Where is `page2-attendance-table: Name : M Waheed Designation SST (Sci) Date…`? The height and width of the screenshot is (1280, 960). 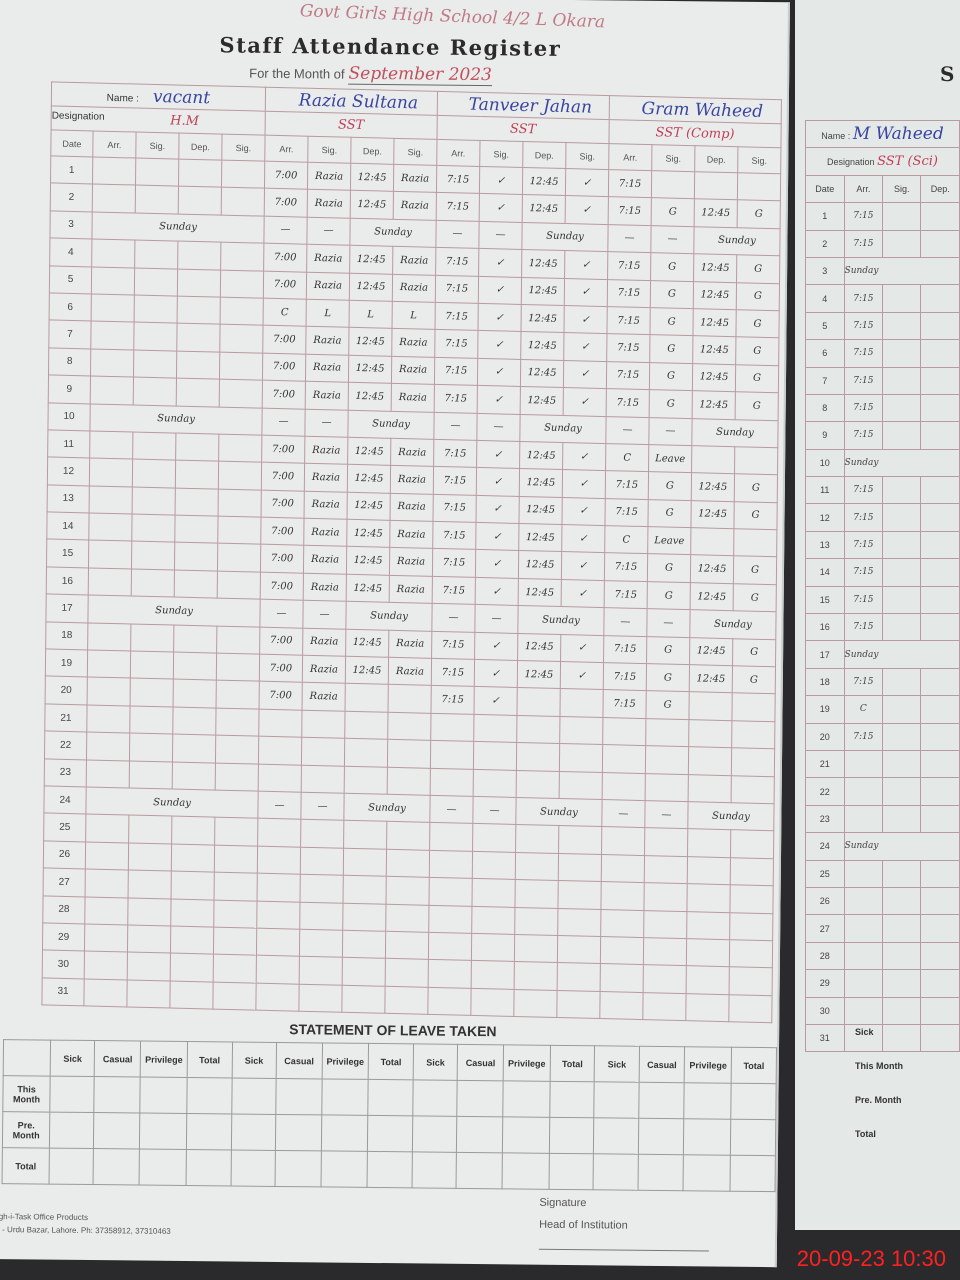
page2-attendance-table: Name : M Waheed Designation SST (Sci) Date… is located at coordinates (882, 586).